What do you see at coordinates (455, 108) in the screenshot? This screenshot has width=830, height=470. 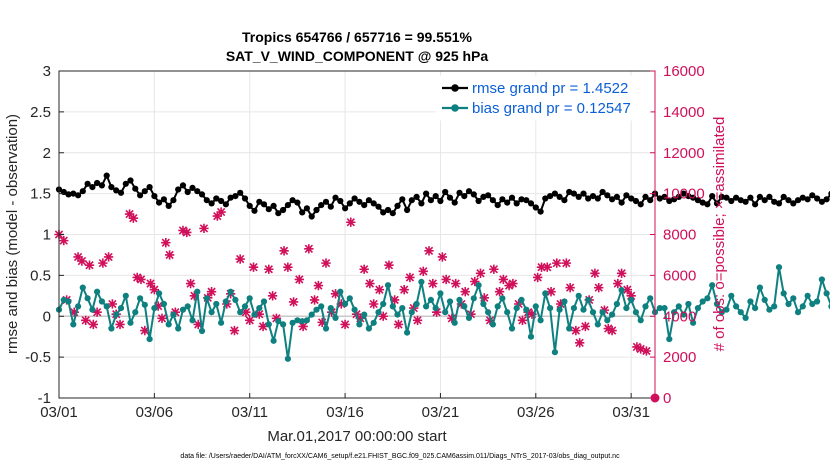 I see `legend-bias-marker` at bounding box center [455, 108].